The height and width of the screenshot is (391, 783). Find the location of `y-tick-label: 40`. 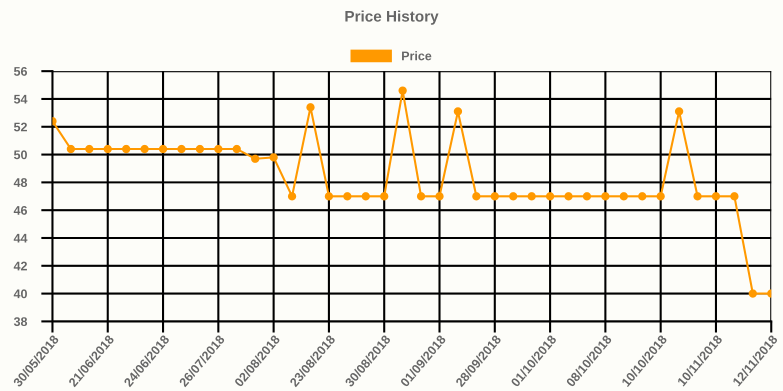

y-tick-label: 40 is located at coordinates (20, 293).